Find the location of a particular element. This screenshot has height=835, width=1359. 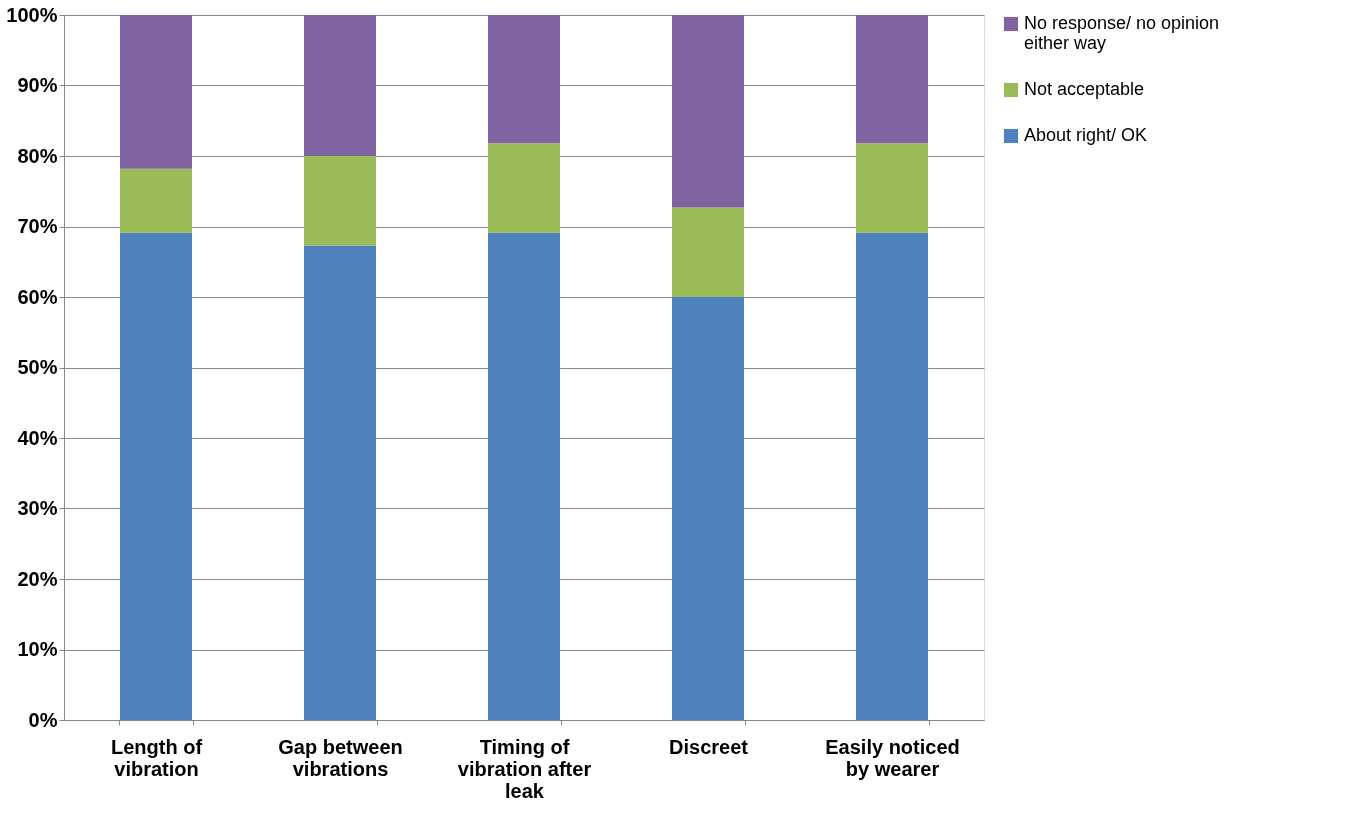

y-tick-label: 90% is located at coordinates (37, 85).